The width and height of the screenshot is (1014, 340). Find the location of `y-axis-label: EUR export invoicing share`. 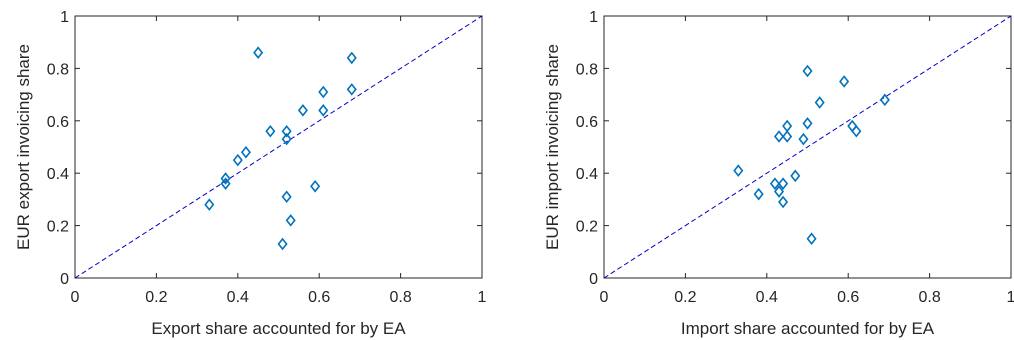

y-axis-label: EUR export invoicing share is located at coordinates (23, 147).